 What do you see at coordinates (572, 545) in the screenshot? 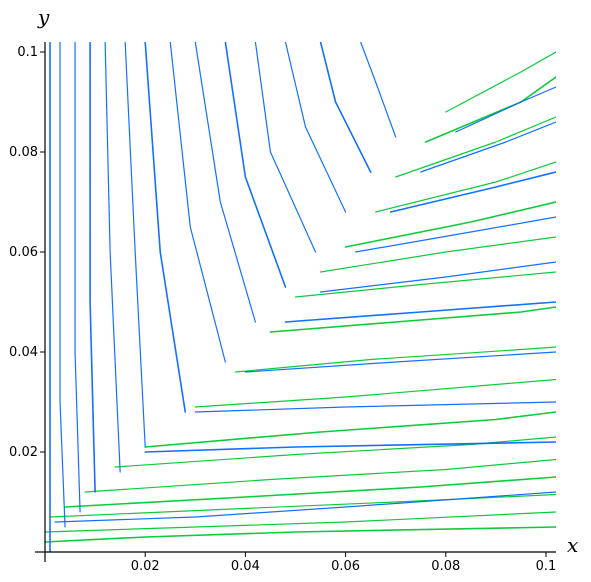
I see `x-axis-label: x` at bounding box center [572, 545].